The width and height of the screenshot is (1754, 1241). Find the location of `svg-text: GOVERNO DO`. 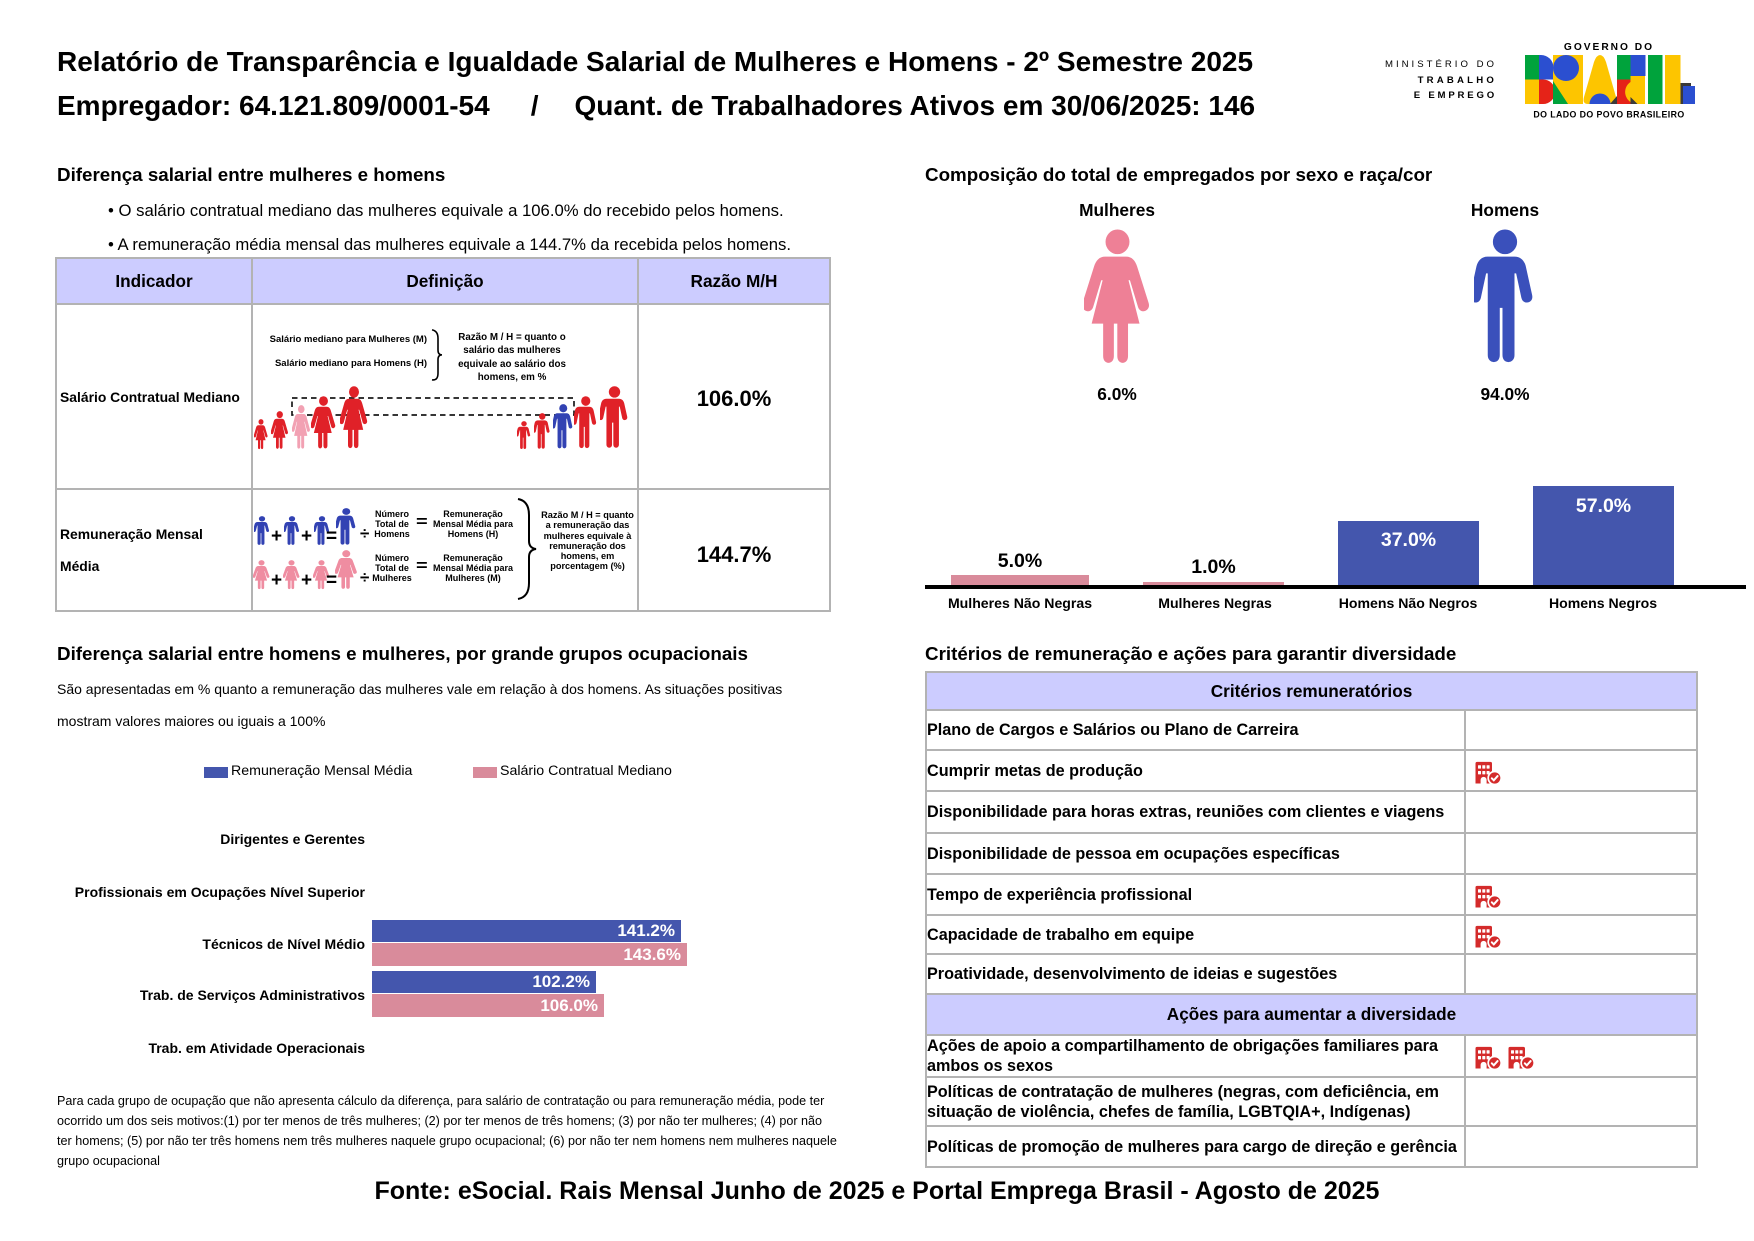

svg-text: GOVERNO DO is located at coordinates (1609, 47).